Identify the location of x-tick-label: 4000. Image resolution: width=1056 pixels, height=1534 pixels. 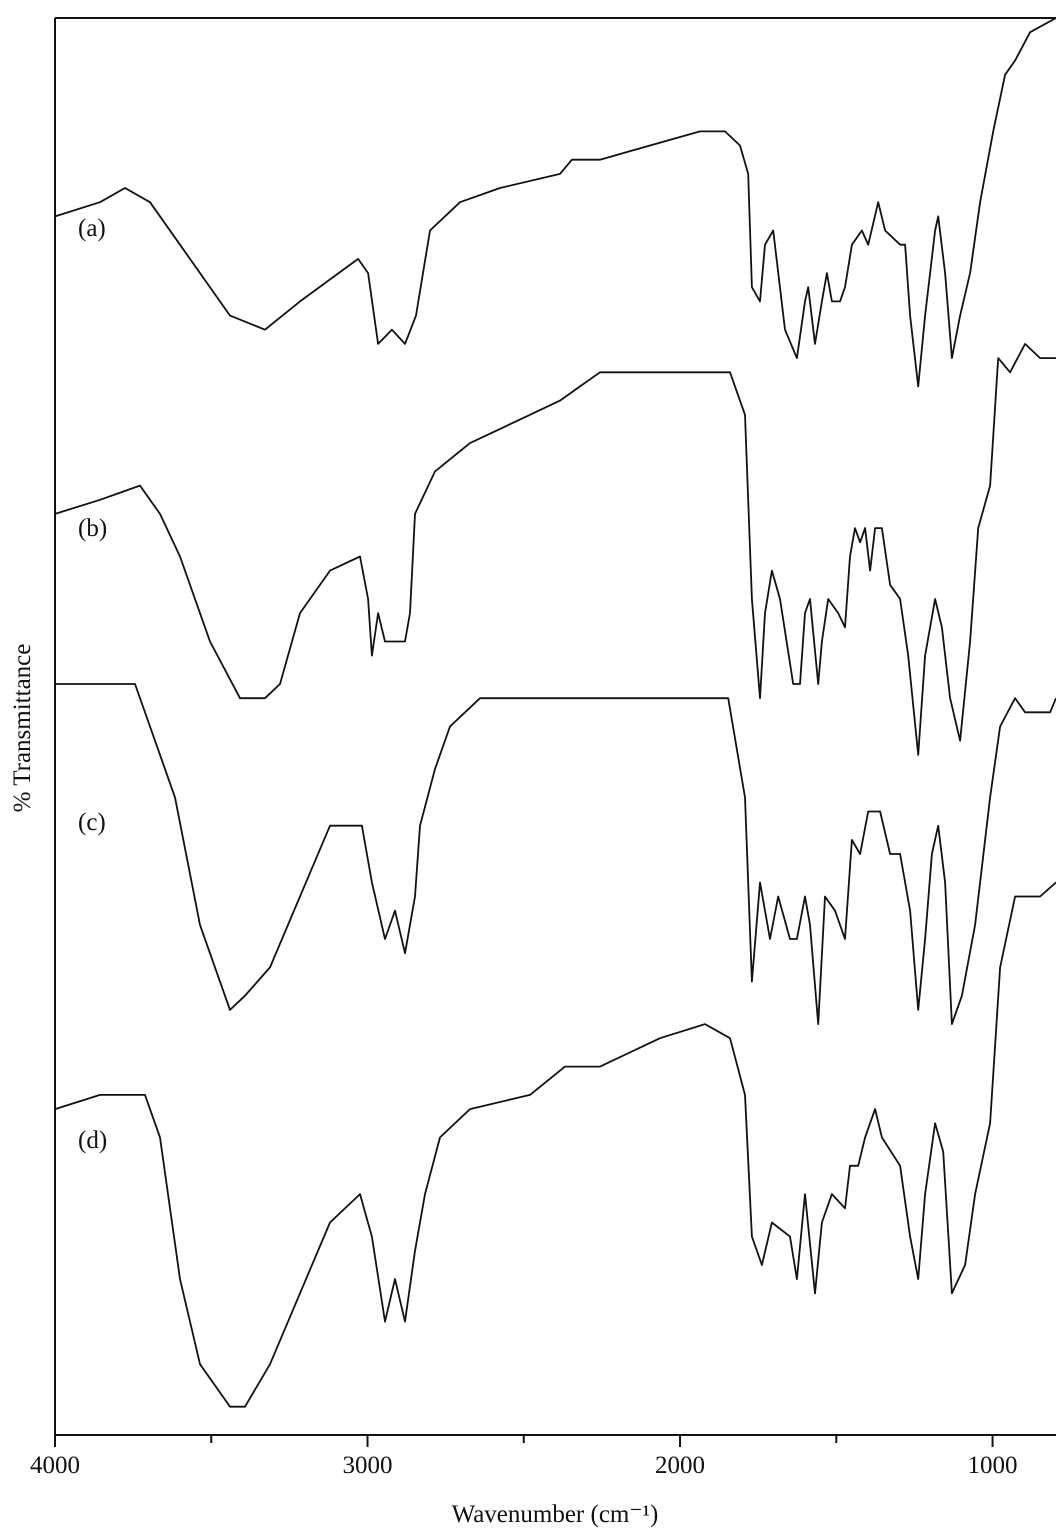
(55, 1465).